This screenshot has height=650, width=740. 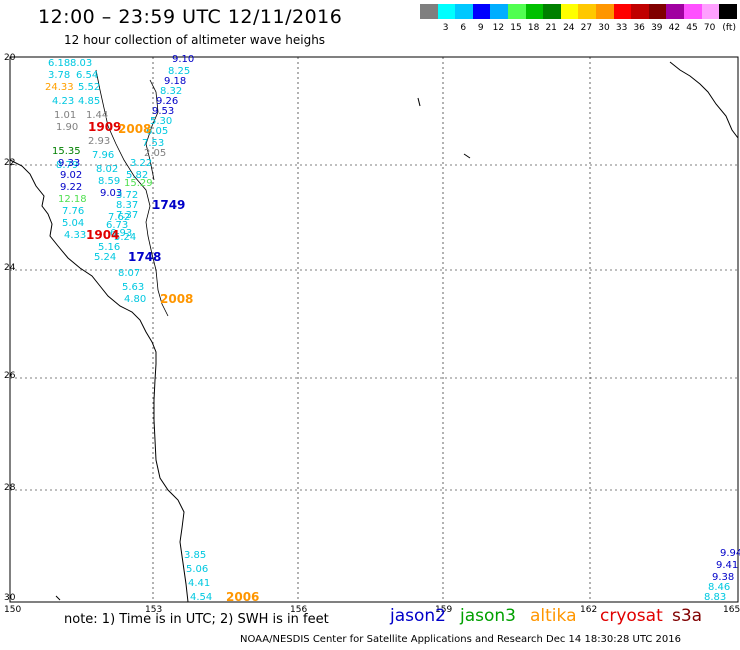 What do you see at coordinates (65, 115) in the screenshot?
I see `wave-height-label: 1.01` at bounding box center [65, 115].